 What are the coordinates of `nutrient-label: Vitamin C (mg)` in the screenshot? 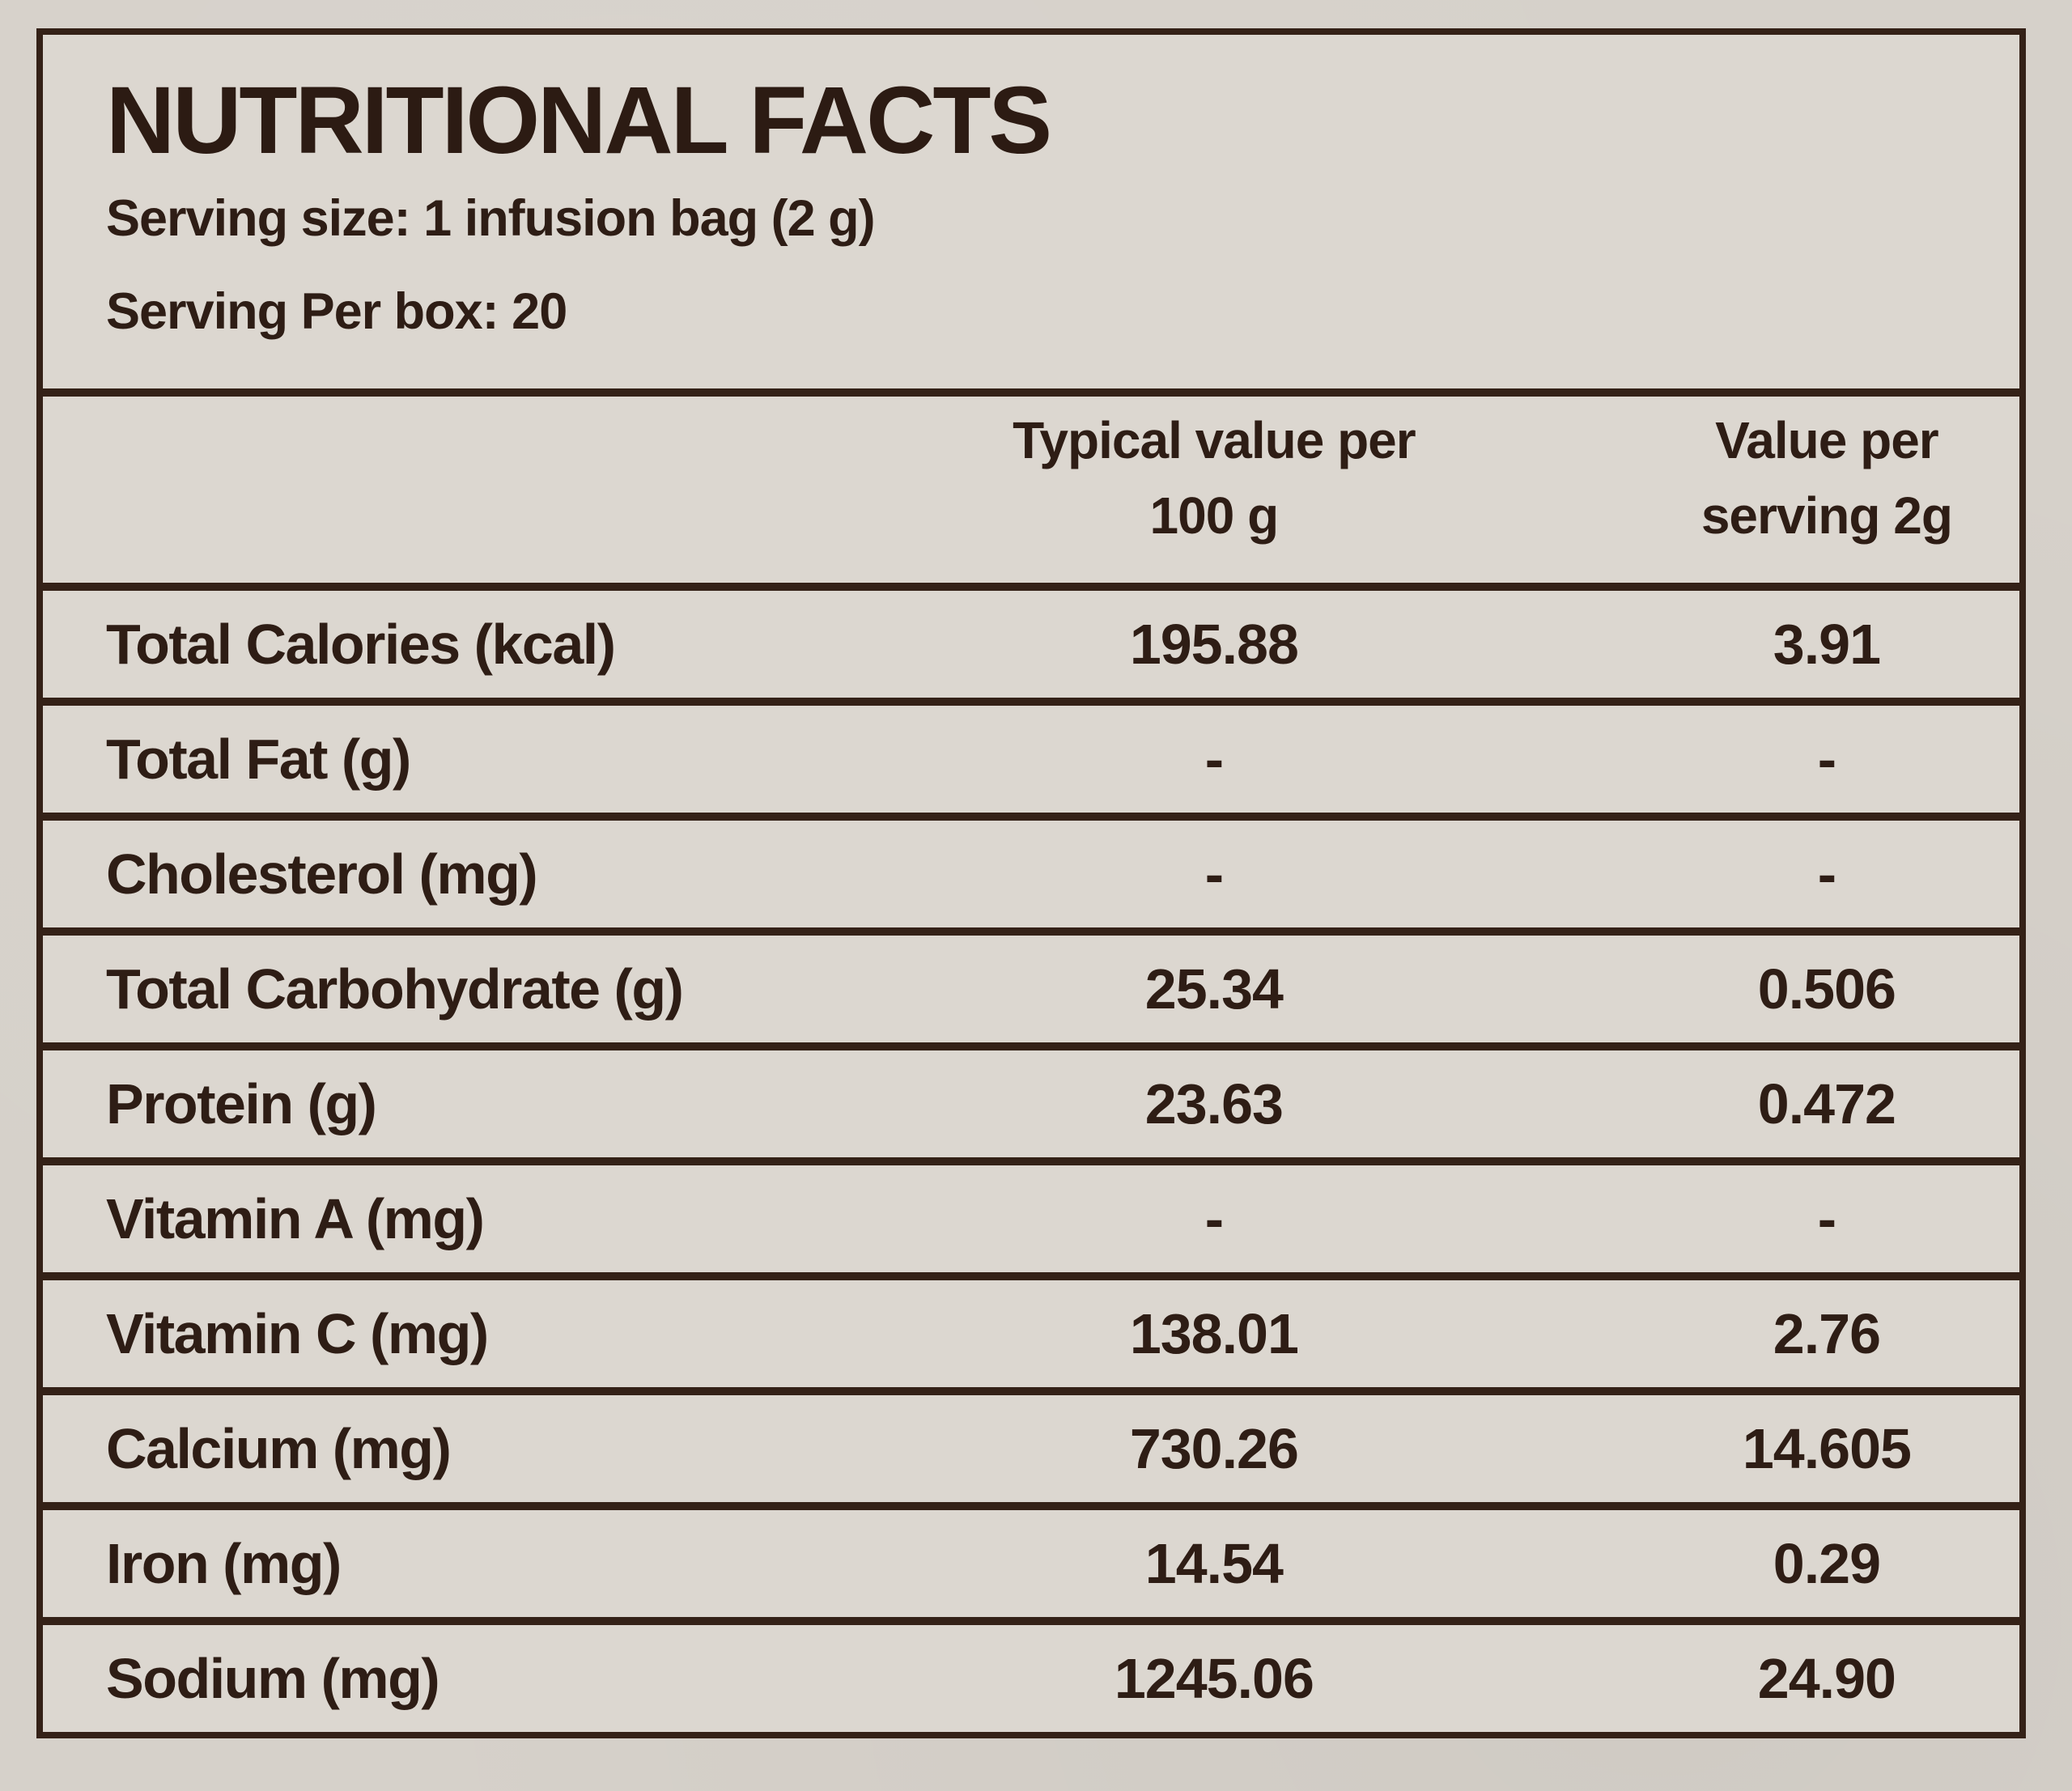 It's located at (297, 1333).